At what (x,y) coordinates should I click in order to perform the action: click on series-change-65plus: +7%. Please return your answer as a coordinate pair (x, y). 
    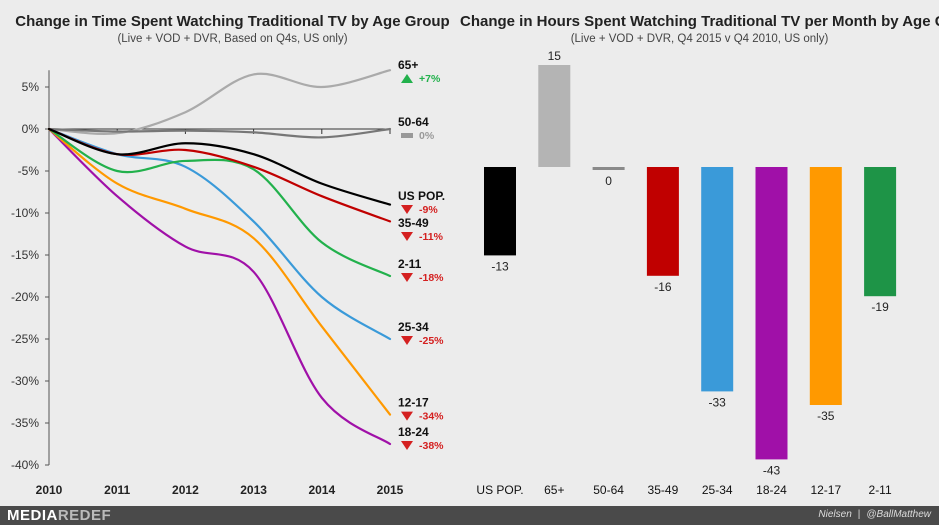
    Looking at the image, I should click on (430, 79).